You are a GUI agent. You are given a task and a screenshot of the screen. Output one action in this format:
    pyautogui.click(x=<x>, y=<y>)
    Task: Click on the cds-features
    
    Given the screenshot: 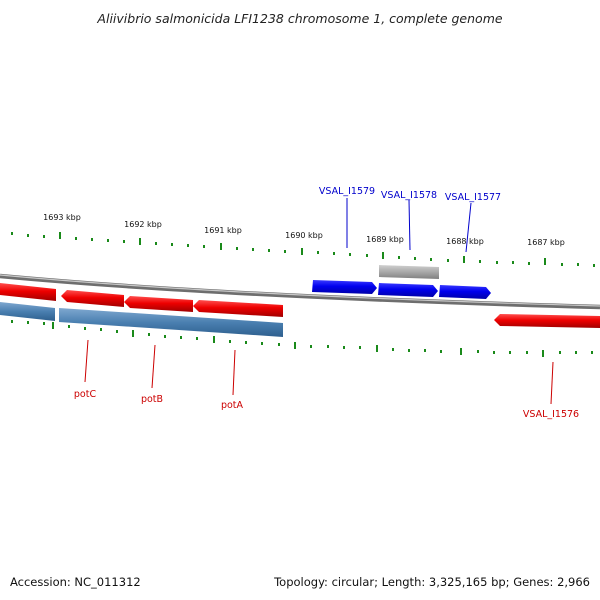 What is the action you would take?
    pyautogui.click(x=141, y=319)
    